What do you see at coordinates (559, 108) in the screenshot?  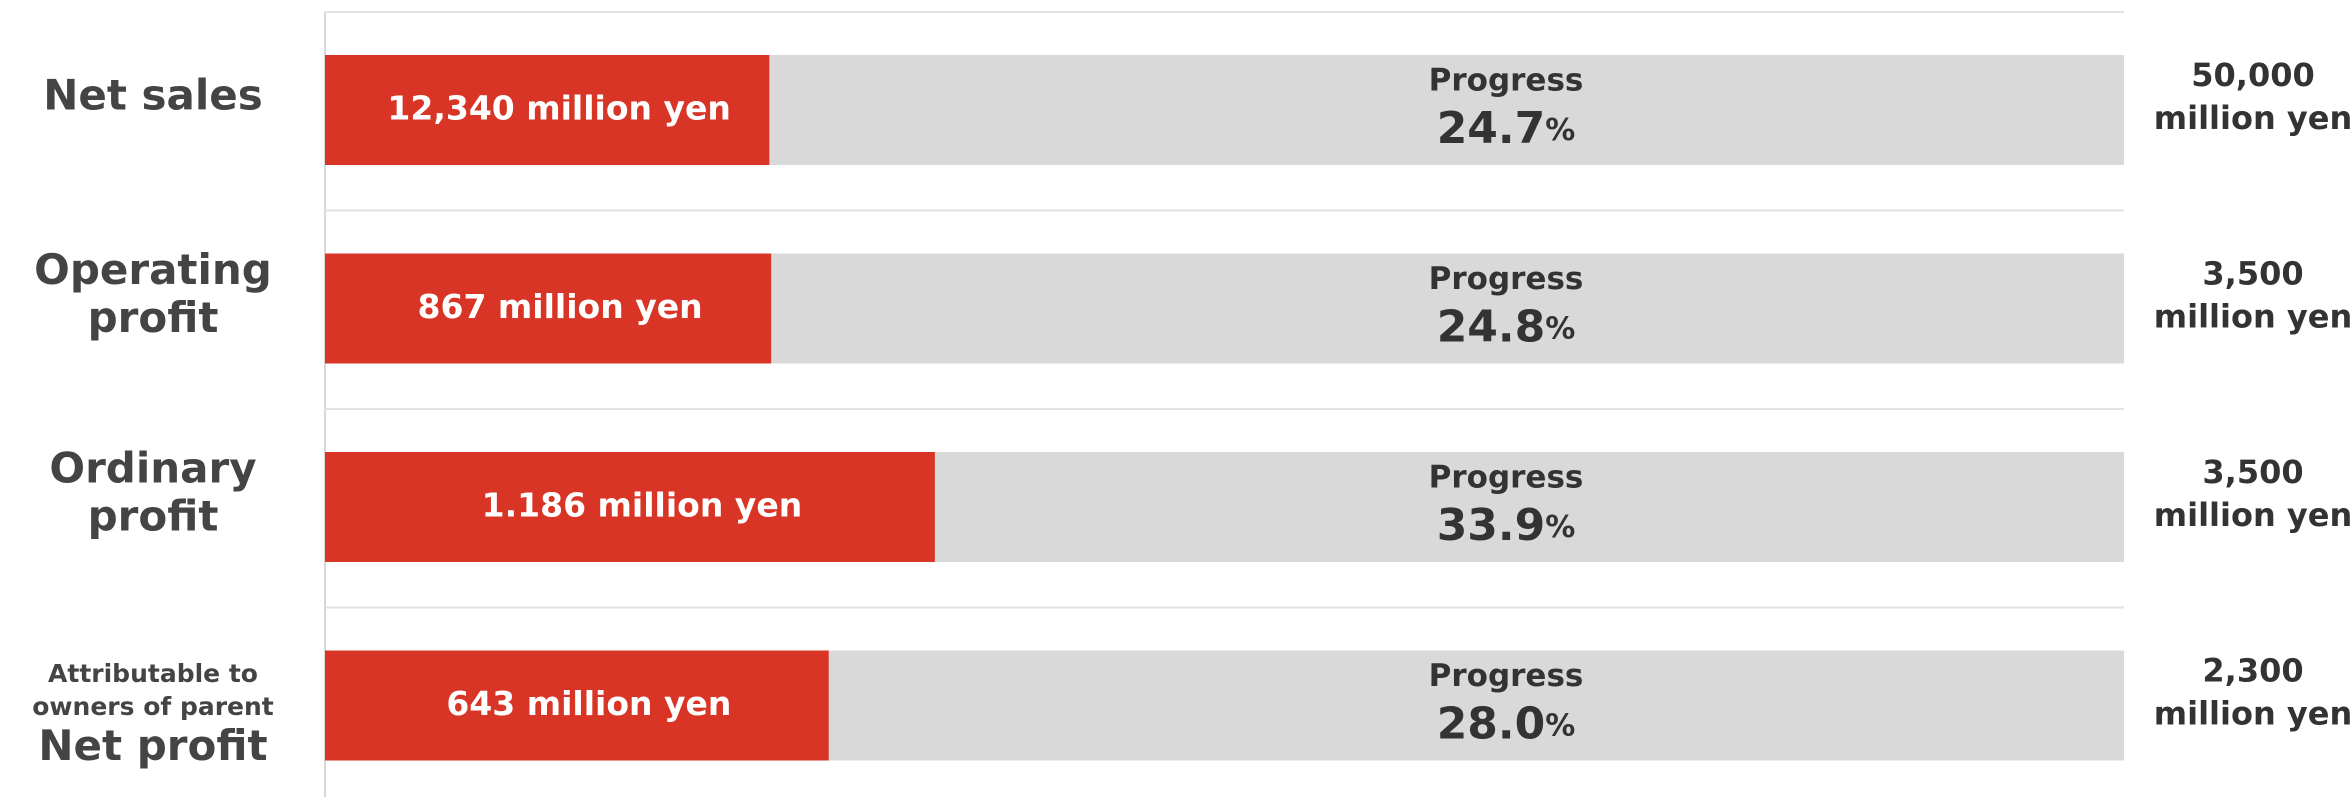 I see `actual-label: 12,340 million yen` at bounding box center [559, 108].